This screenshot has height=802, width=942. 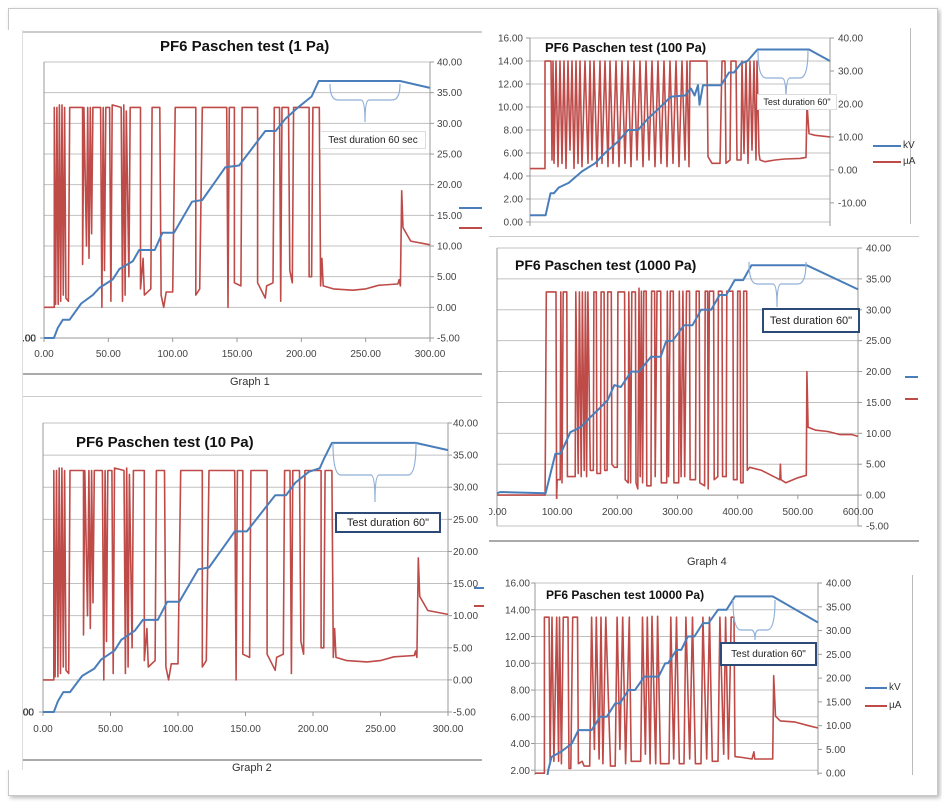 I want to click on y-left-tick-label: 8.00, so click(x=514, y=131).